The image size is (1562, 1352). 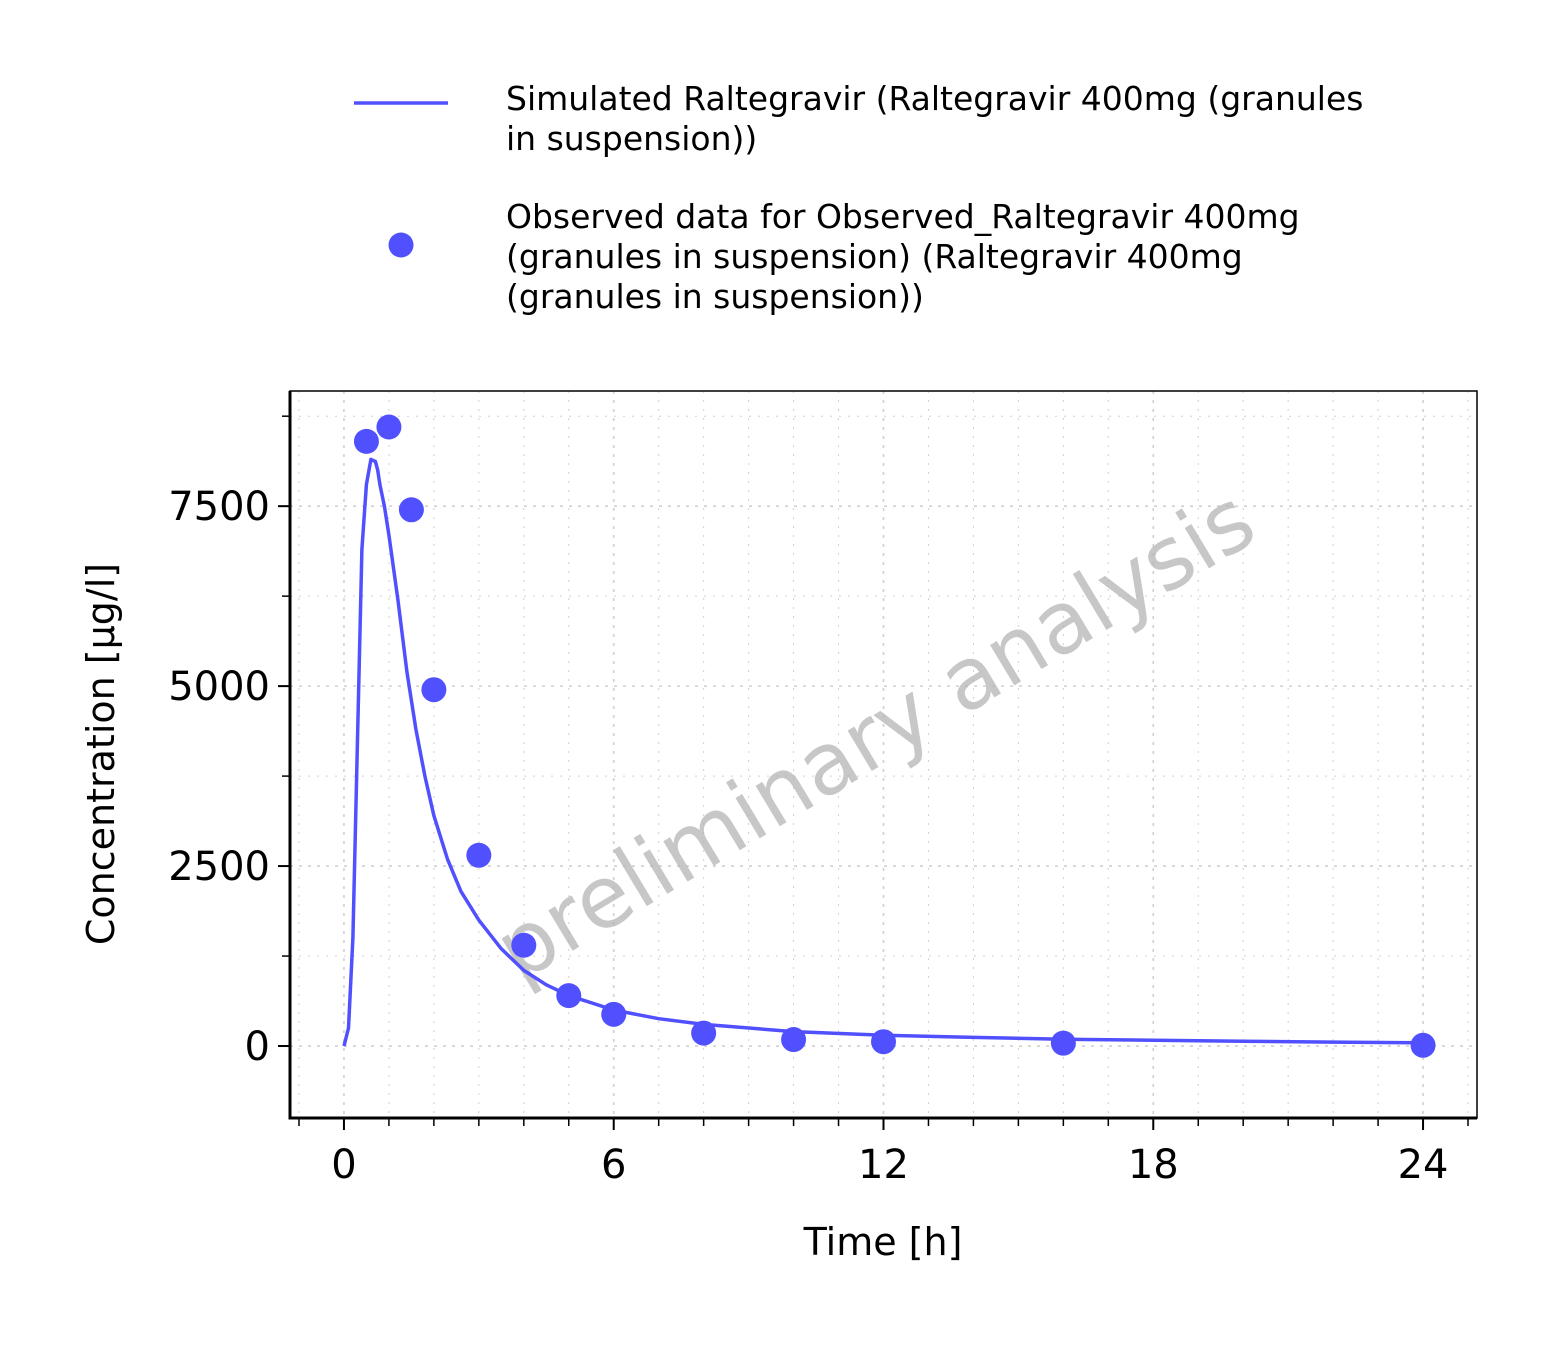 I want to click on legend-point-swatch, so click(x=401, y=245).